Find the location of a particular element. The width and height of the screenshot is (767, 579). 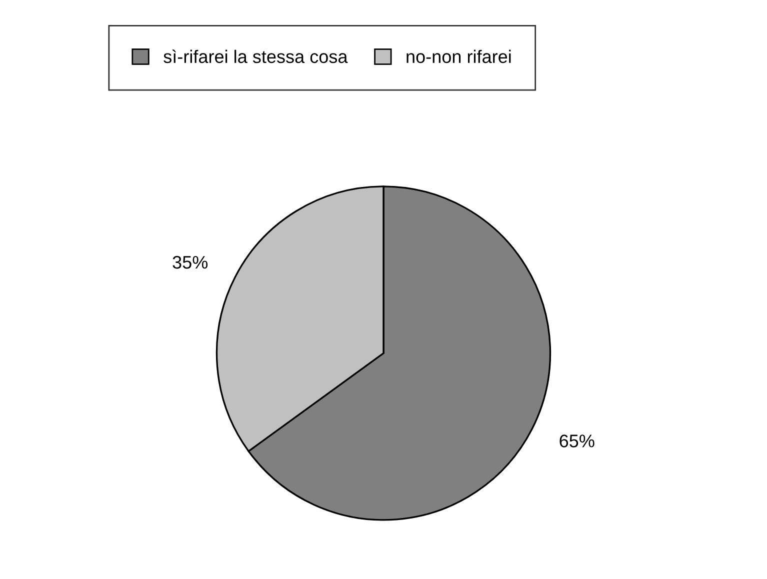

legend-label: no-non rifarei is located at coordinates (458, 57).